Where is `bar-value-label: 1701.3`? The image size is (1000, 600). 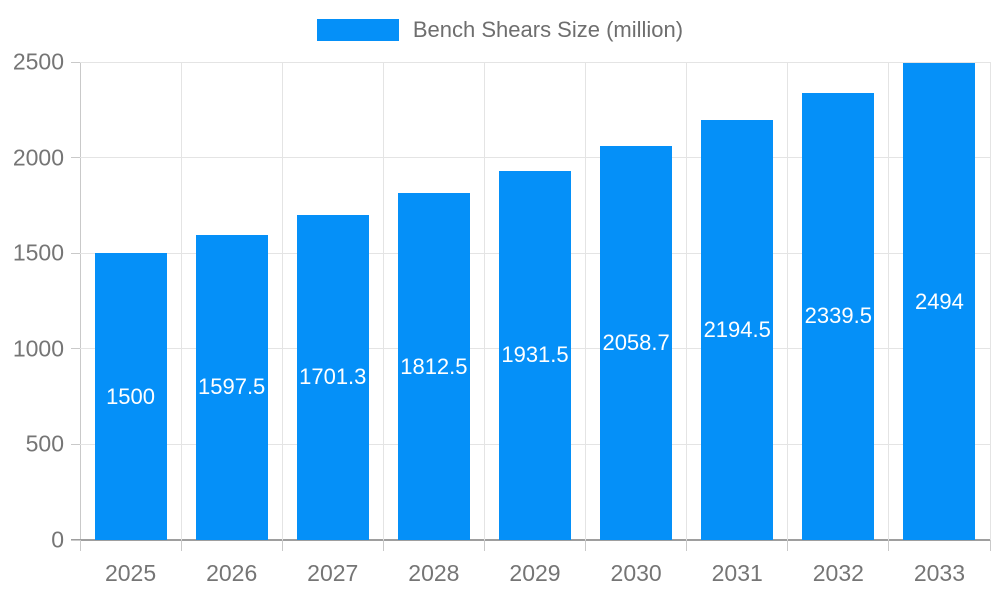 bar-value-label: 1701.3 is located at coordinates (333, 377).